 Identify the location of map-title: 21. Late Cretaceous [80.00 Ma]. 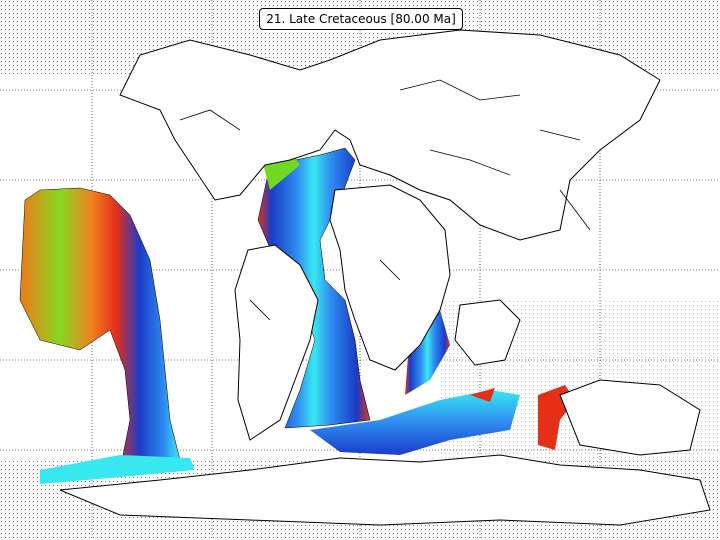
(361, 19).